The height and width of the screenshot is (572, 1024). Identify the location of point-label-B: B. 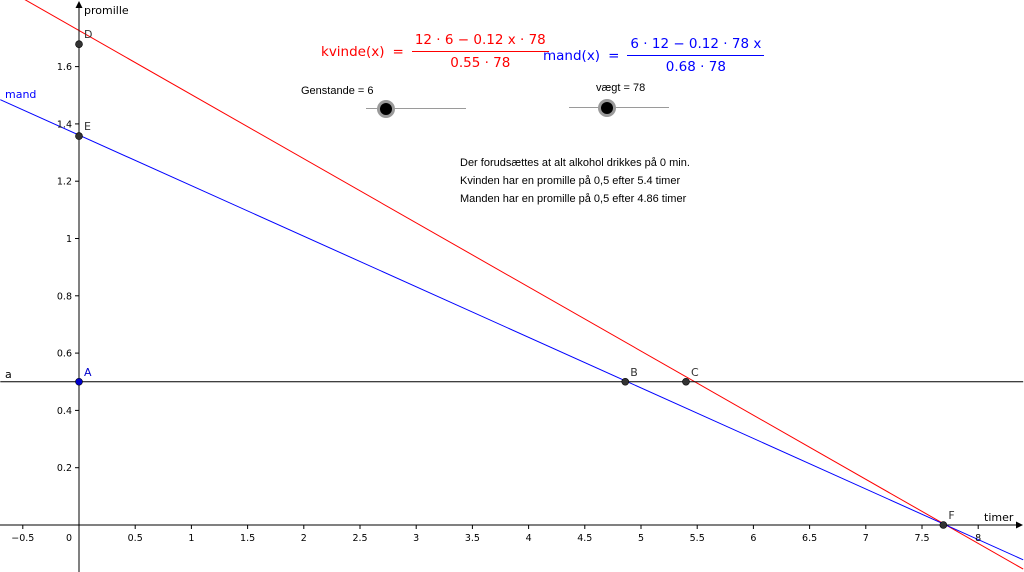
(634, 372).